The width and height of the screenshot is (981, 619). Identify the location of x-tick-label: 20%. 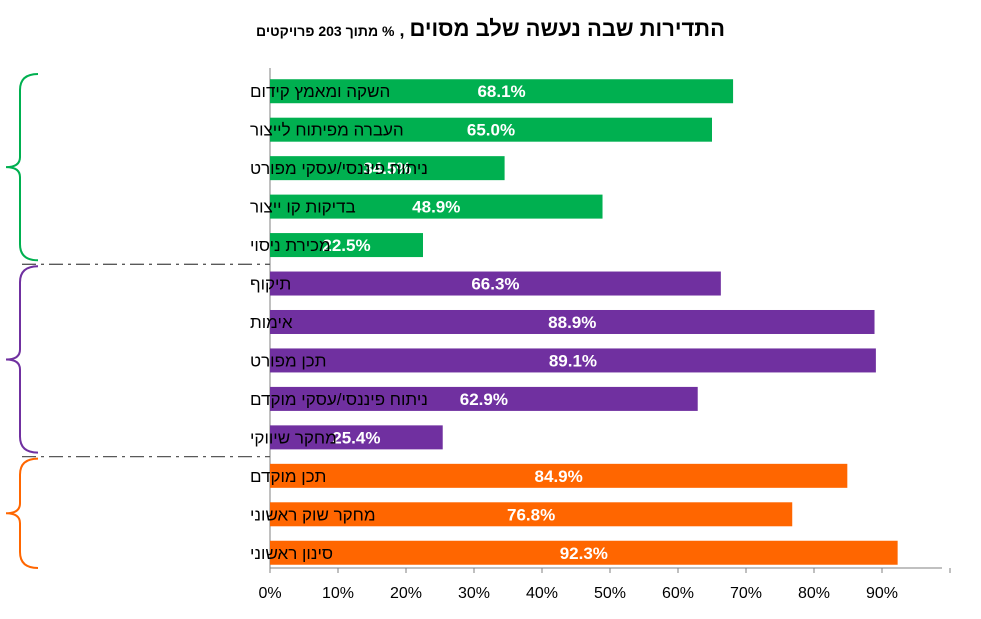
(406, 593).